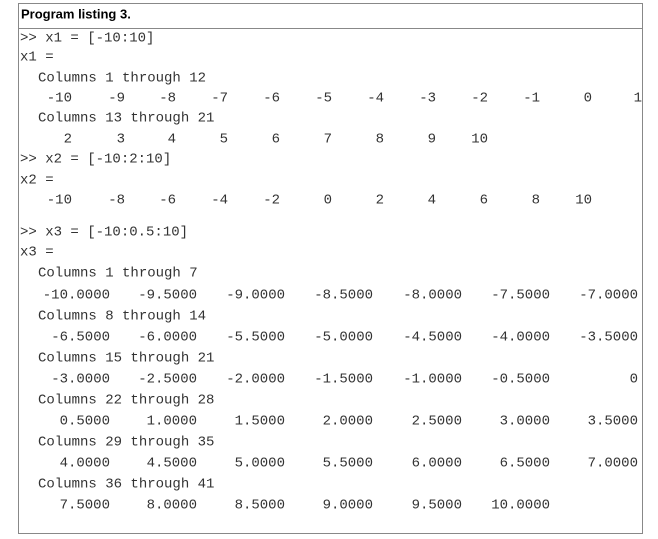 This screenshot has width=658, height=539. Describe the element at coordinates (121, 140) in the screenshot. I see `value-cell: 3` at that location.